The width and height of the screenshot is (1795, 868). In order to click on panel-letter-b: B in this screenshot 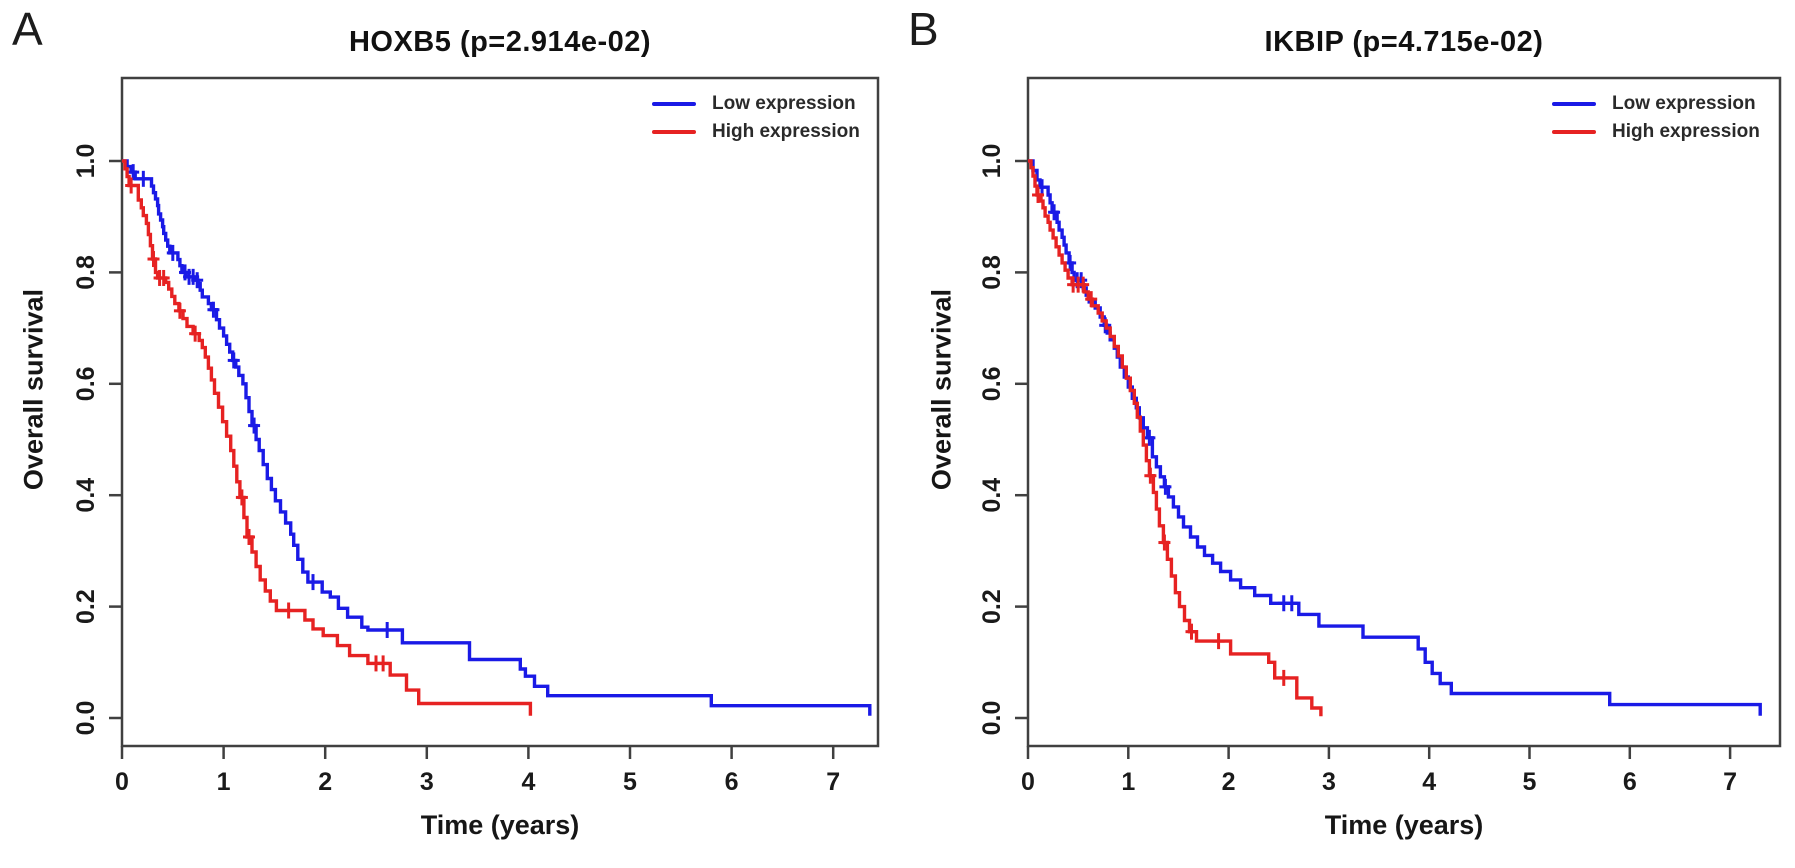, I will do `click(923, 29)`.